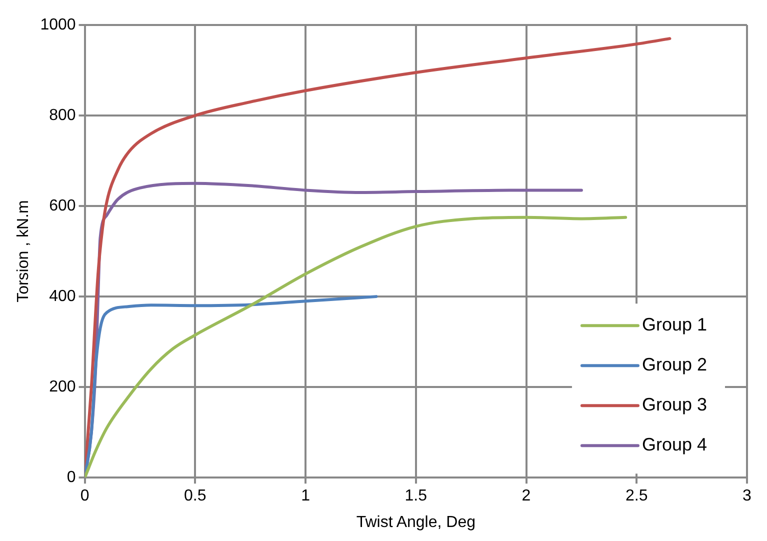  What do you see at coordinates (675, 444) in the screenshot?
I see `legend-label: Group 4` at bounding box center [675, 444].